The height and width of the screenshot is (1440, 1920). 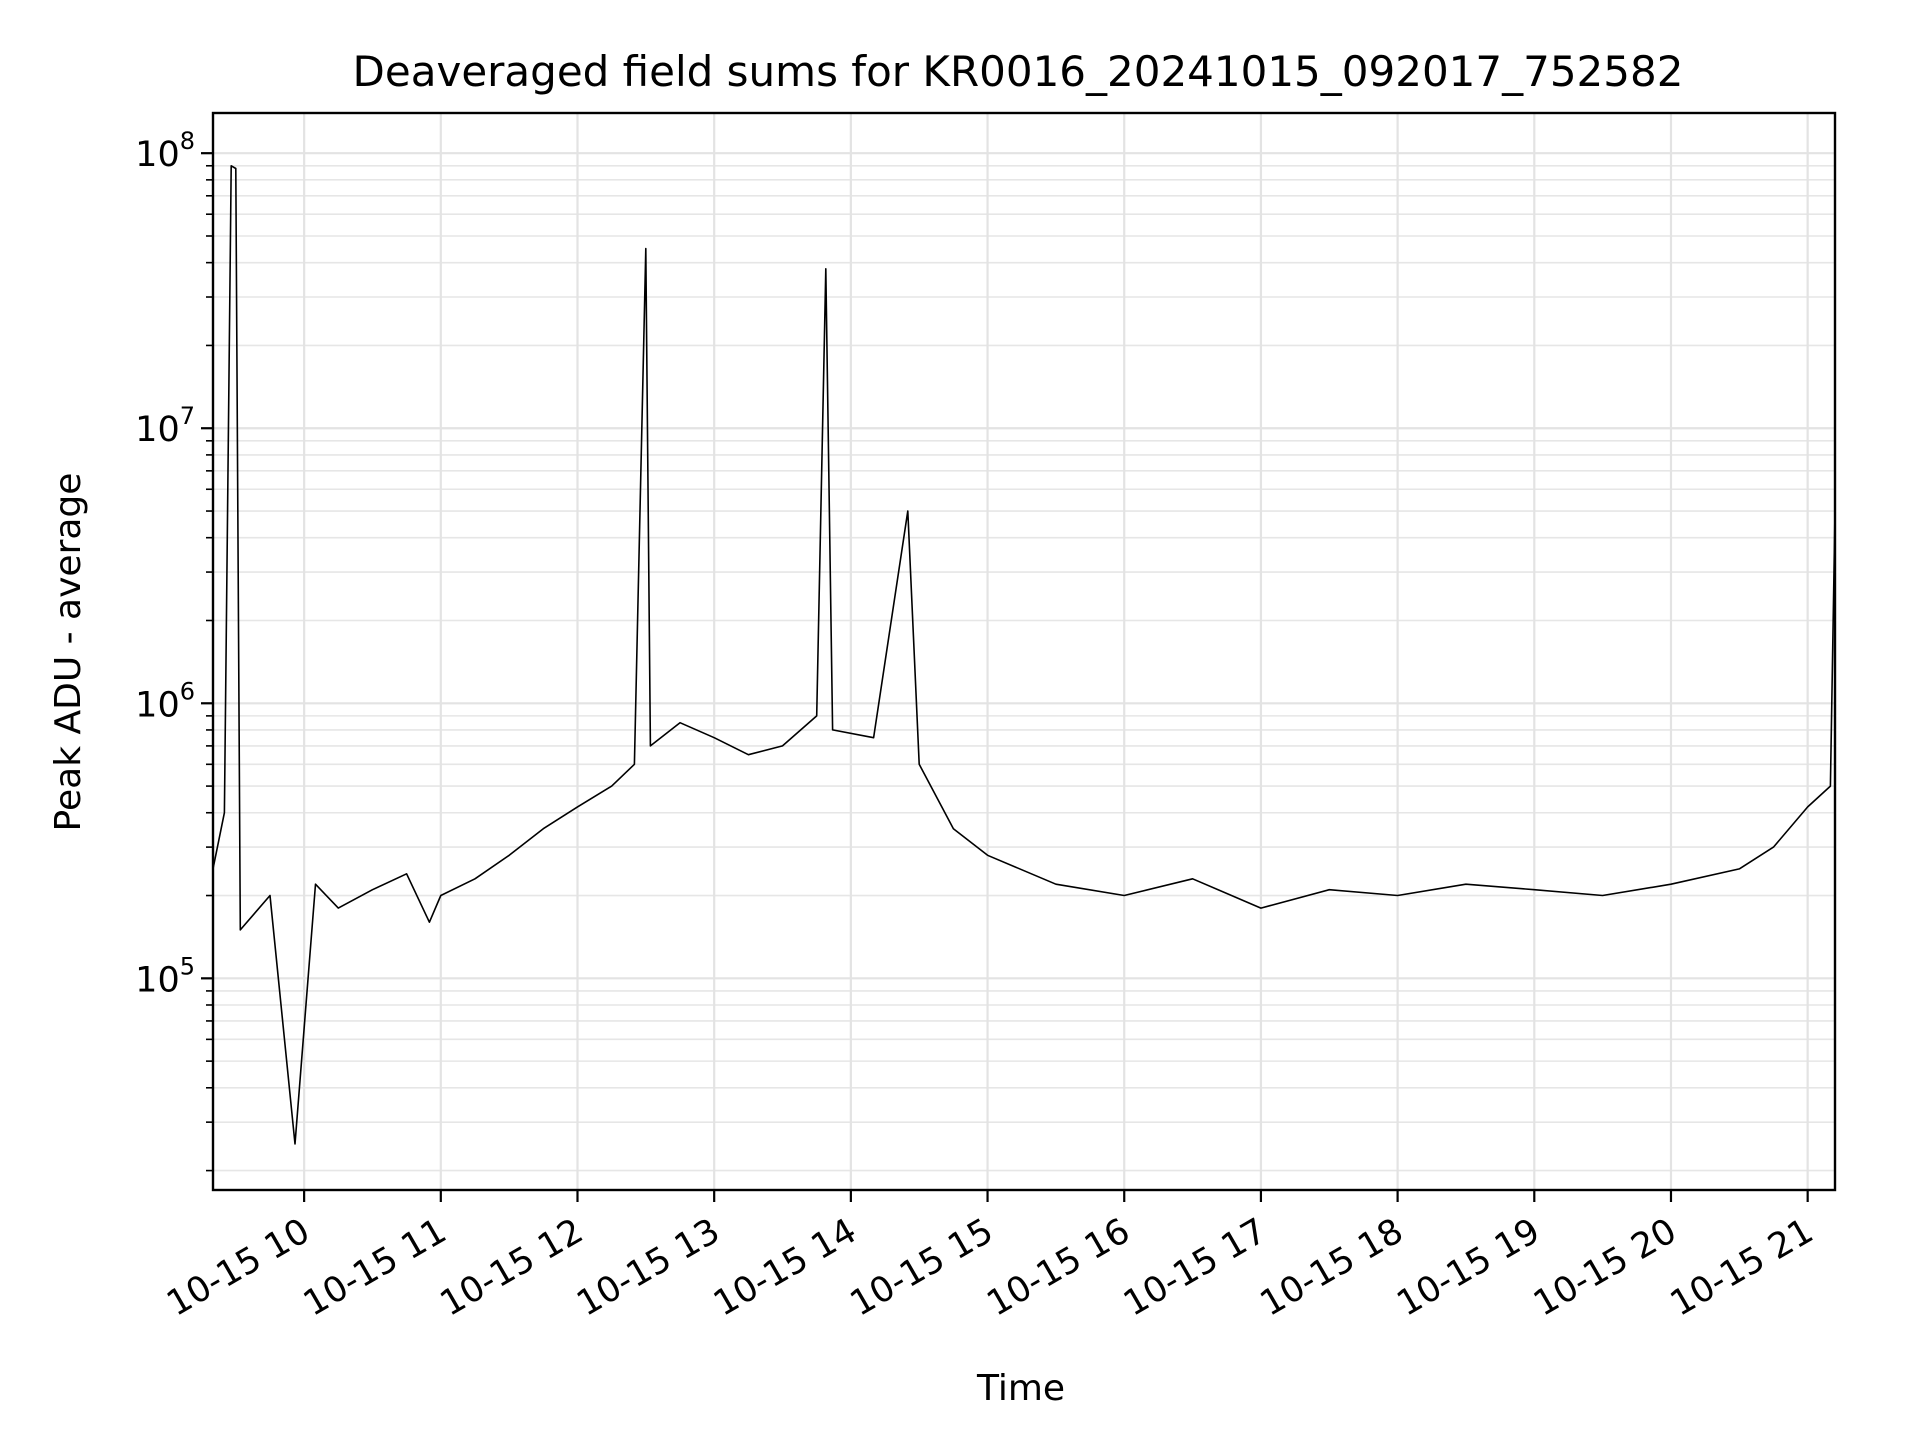 What do you see at coordinates (174, 649) in the screenshot?
I see `y-axis: 10⁵ 10⁶ 10⁷ 10⁸` at bounding box center [174, 649].